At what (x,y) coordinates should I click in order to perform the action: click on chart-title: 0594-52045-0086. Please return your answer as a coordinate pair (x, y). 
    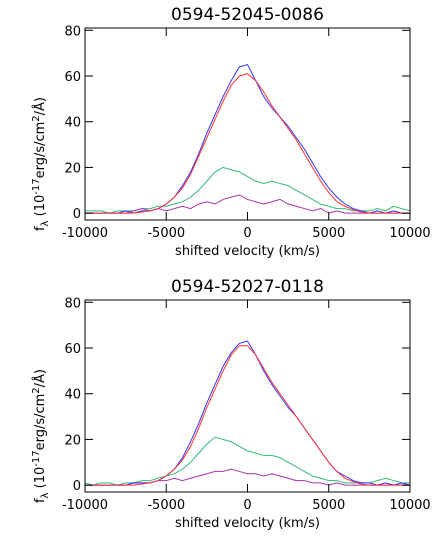
    Looking at the image, I should click on (247, 15).